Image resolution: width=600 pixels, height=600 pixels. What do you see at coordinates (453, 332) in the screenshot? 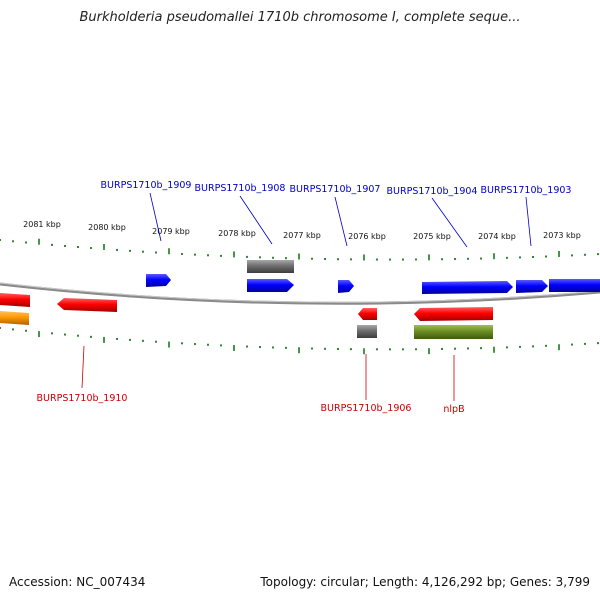
I see `gene-feature-olive` at bounding box center [453, 332].